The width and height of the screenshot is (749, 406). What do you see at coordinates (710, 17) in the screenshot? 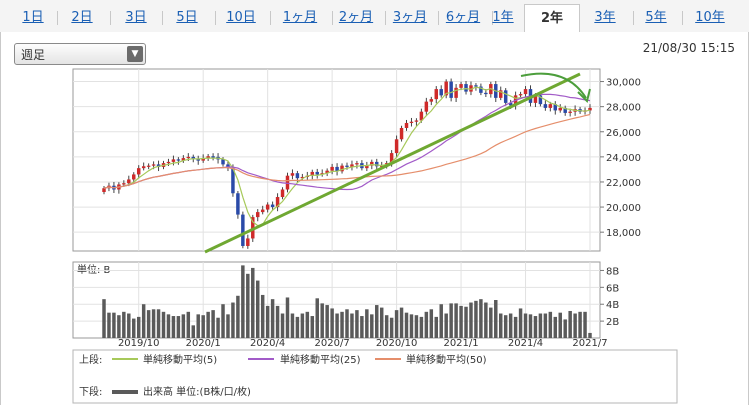
I see `tab-10y: 10年` at bounding box center [710, 17].